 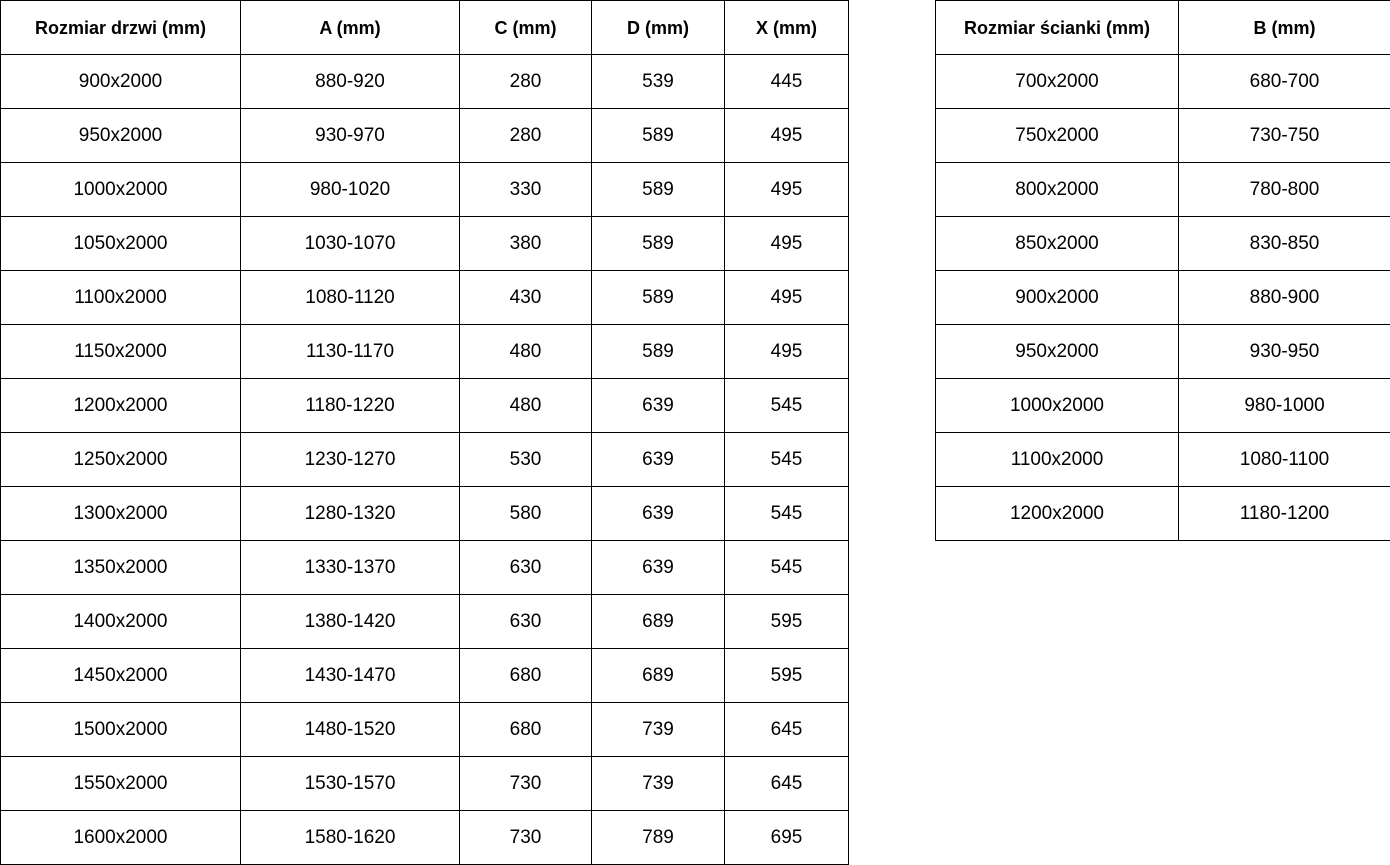 I want to click on table-cell: 680-700, so click(x=1284, y=81).